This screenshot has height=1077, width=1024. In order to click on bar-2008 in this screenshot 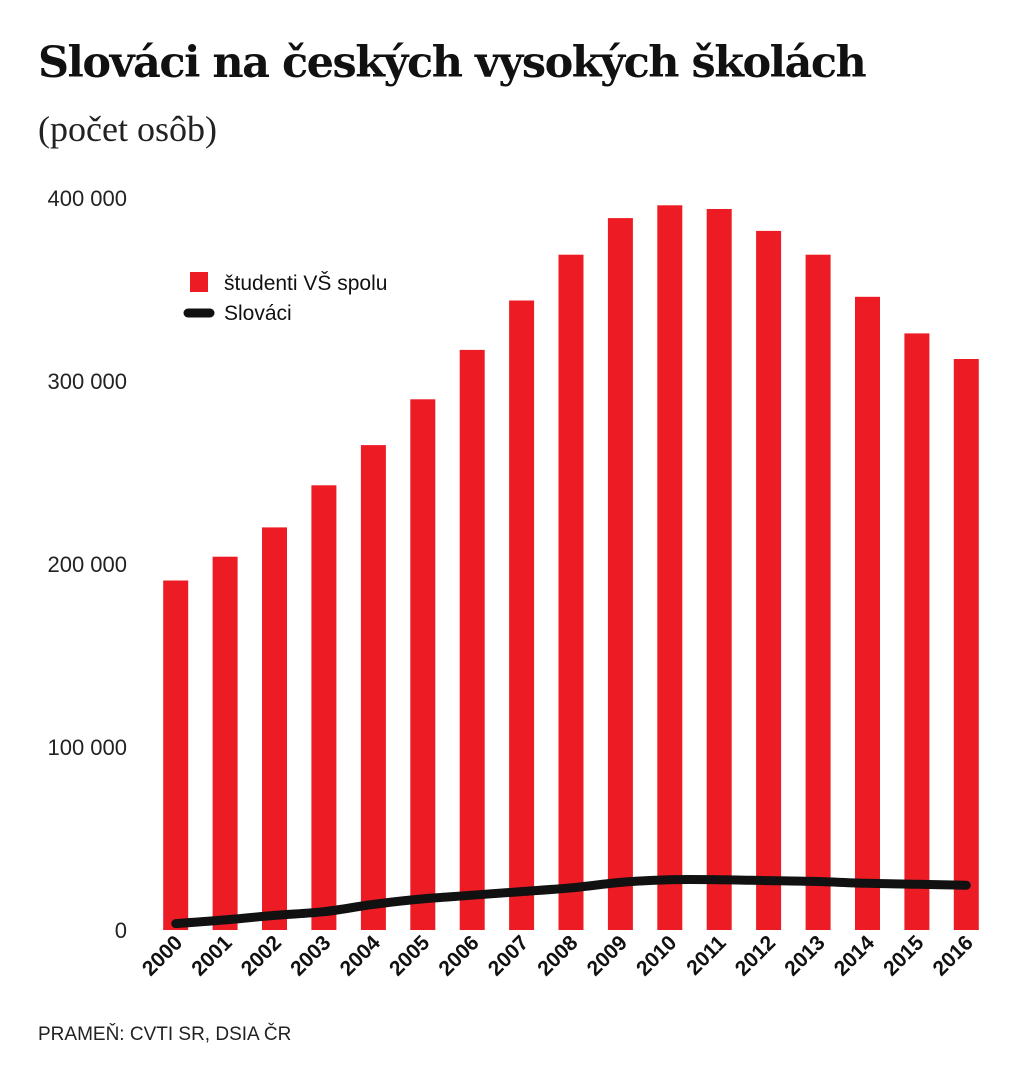, I will do `click(571, 592)`.